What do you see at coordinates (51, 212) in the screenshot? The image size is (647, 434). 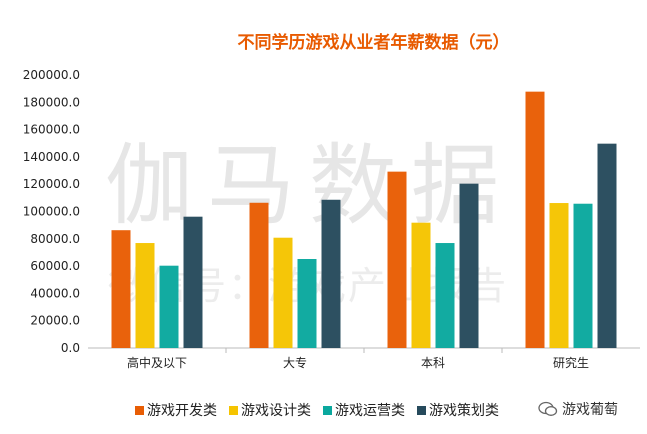 I see `y-tick-label: 100000.0` at bounding box center [51, 212].